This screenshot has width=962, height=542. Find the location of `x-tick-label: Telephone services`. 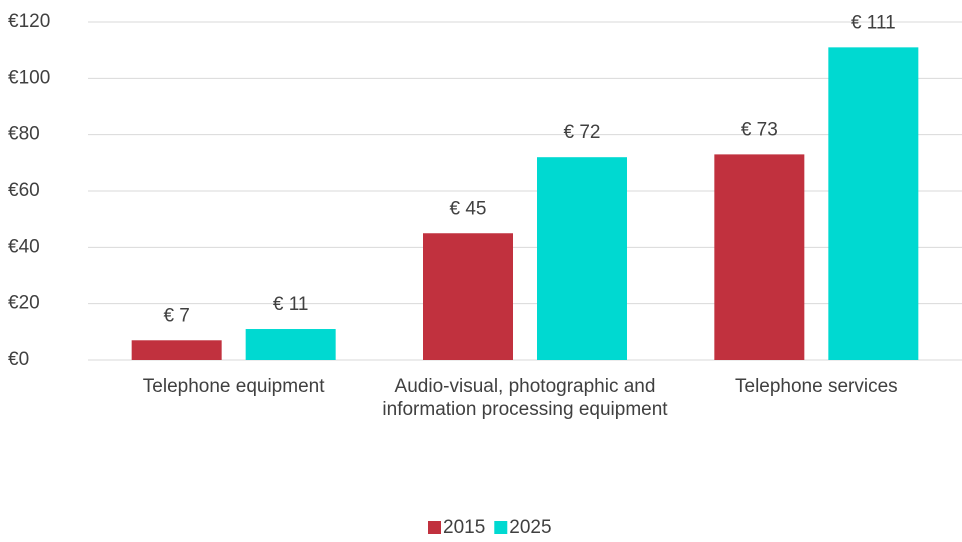

x-tick-label: Telephone services is located at coordinates (816, 386).